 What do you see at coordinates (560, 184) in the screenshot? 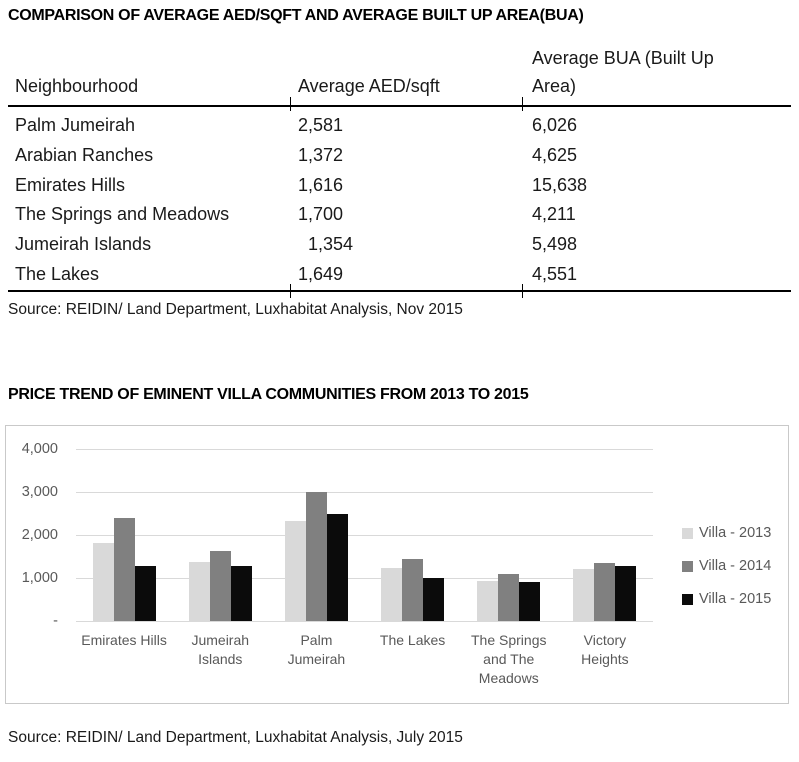
I see `table-cell: 15,638` at bounding box center [560, 184].